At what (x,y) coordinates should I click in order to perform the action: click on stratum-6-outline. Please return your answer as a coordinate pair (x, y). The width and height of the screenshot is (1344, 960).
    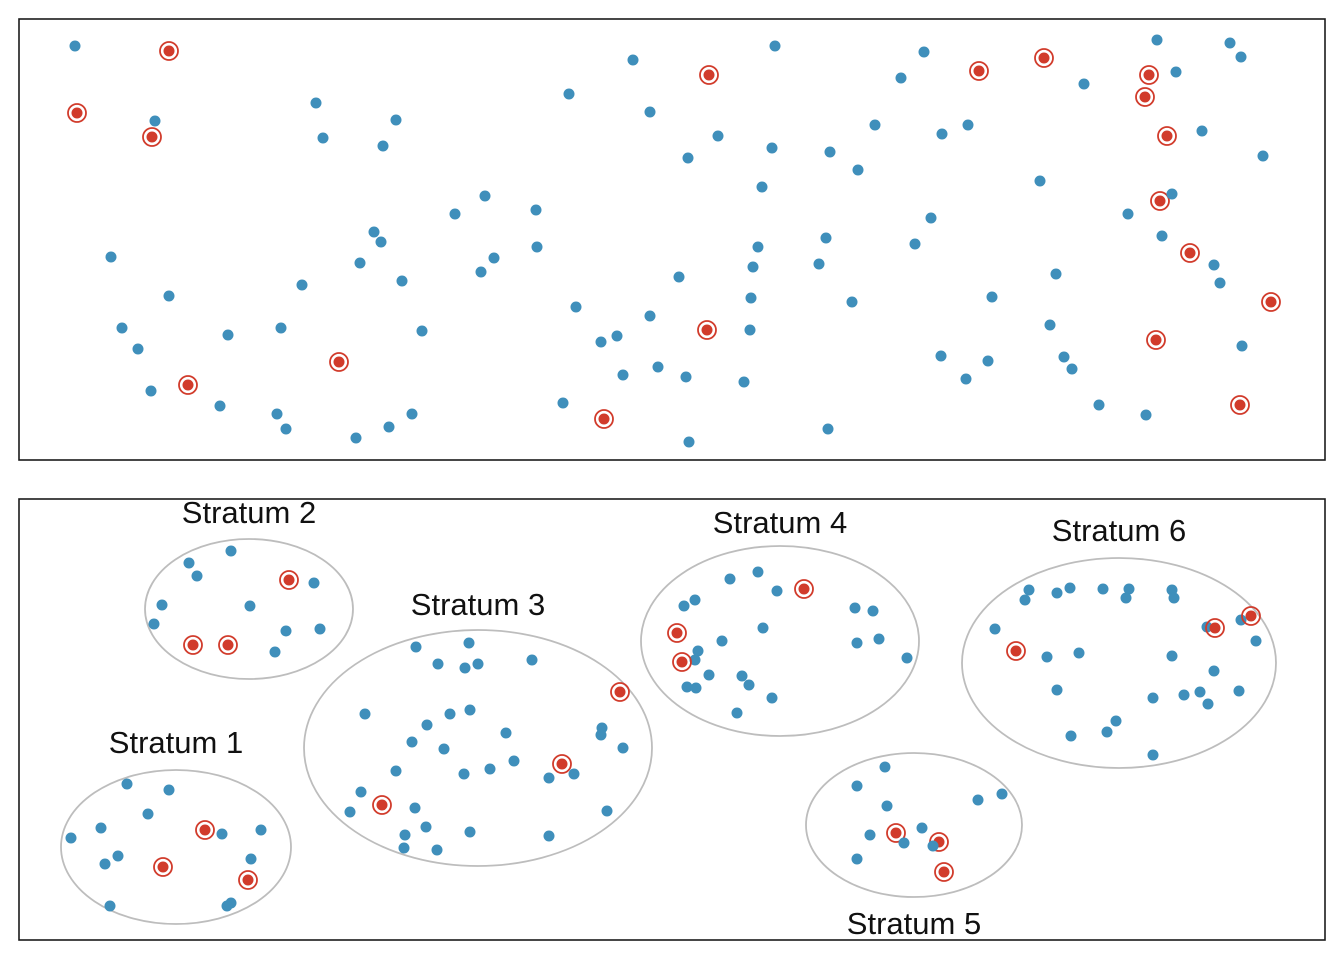
    Looking at the image, I should click on (1119, 663).